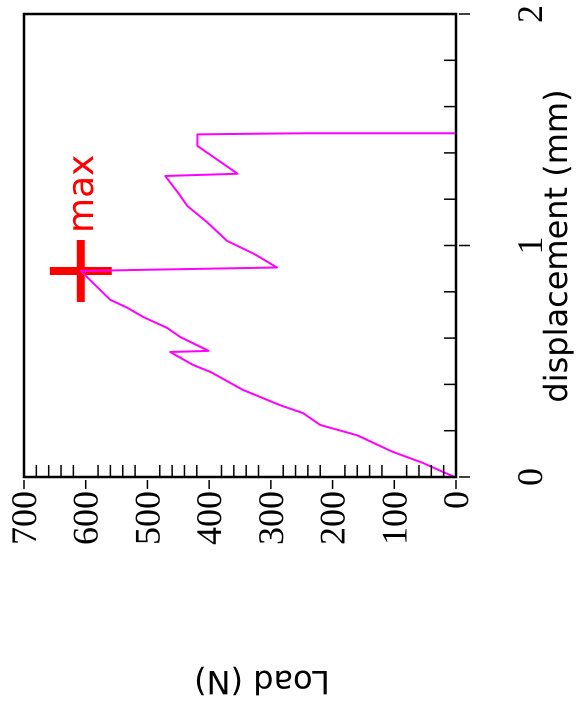 This screenshot has height=702, width=588. Describe the element at coordinates (86, 518) in the screenshot. I see `x-tick-label: 600` at that location.